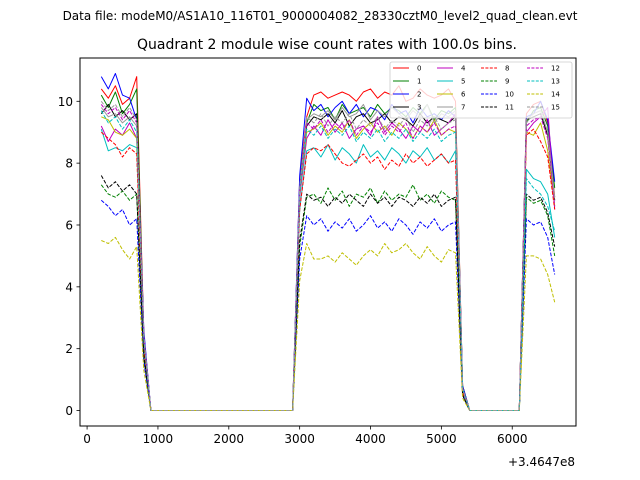 This screenshot has width=640, height=480. Describe the element at coordinates (441, 439) in the screenshot. I see `x-tick-label: 5000` at that location.